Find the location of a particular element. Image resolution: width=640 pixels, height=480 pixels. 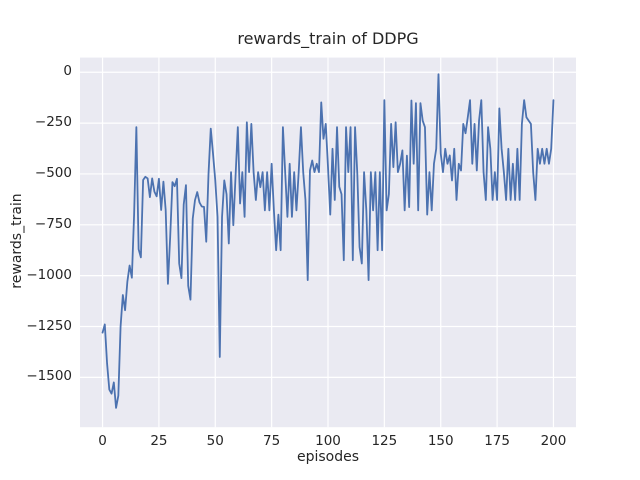

x-tick-label: 75 is located at coordinates (272, 441).